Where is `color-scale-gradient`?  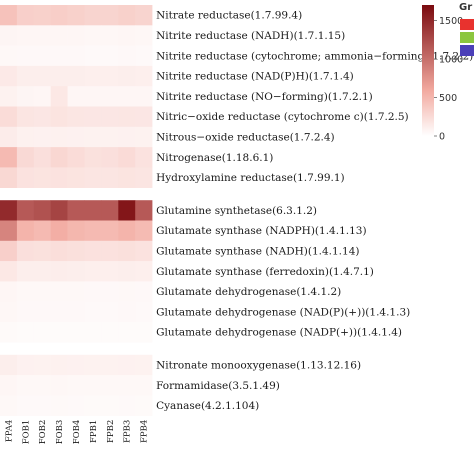 color-scale-gradient is located at coordinates (428, 70).